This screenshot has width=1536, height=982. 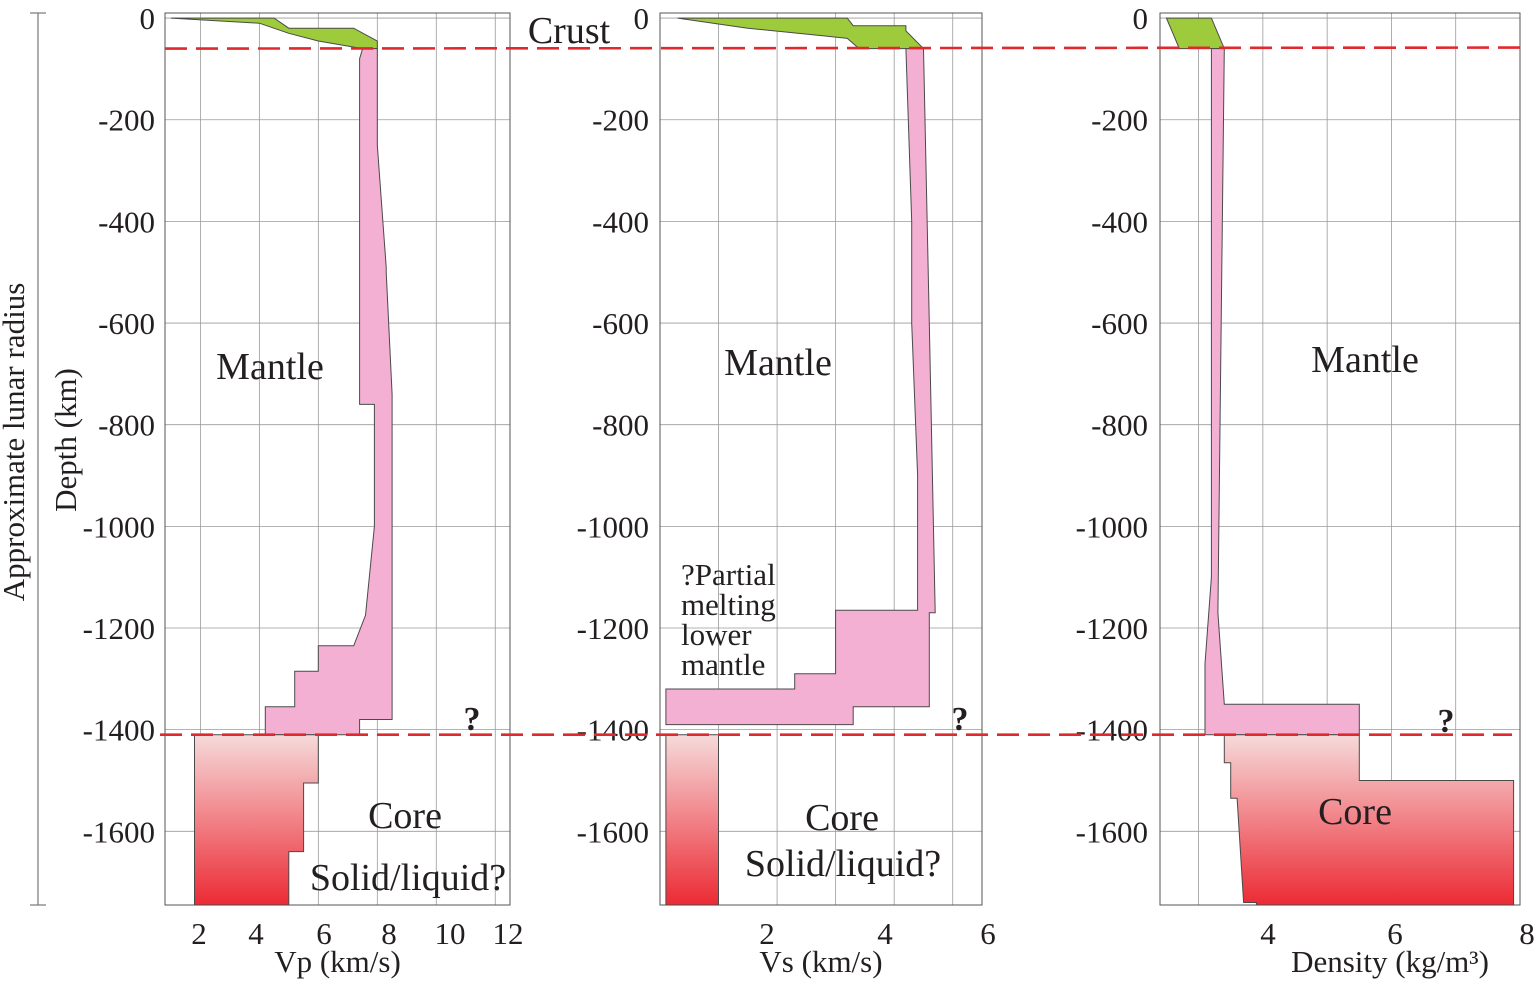 What do you see at coordinates (569, 31) in the screenshot?
I see `crust-label: Crust` at bounding box center [569, 31].